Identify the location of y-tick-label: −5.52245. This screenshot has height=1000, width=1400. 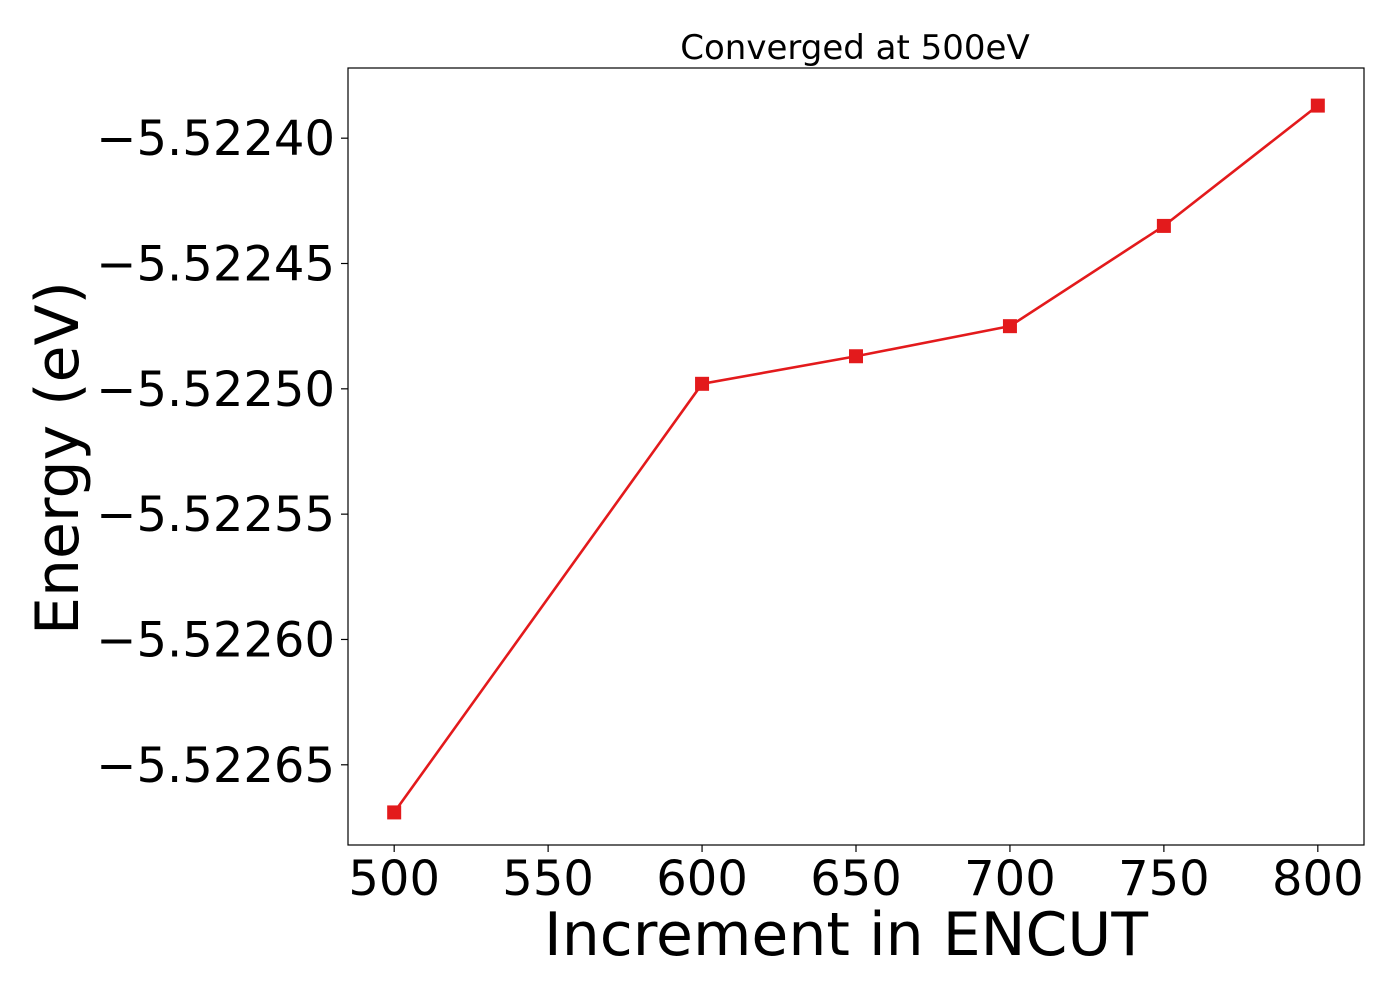
(215, 265).